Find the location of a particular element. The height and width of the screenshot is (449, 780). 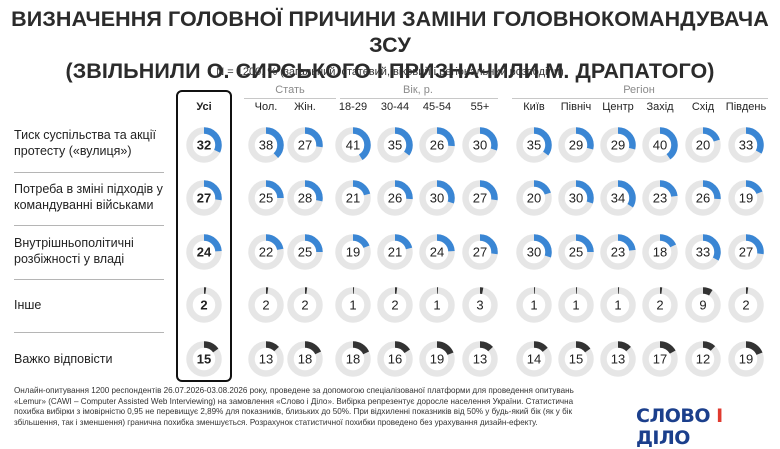

column-header: Північ is located at coordinates (576, 107).